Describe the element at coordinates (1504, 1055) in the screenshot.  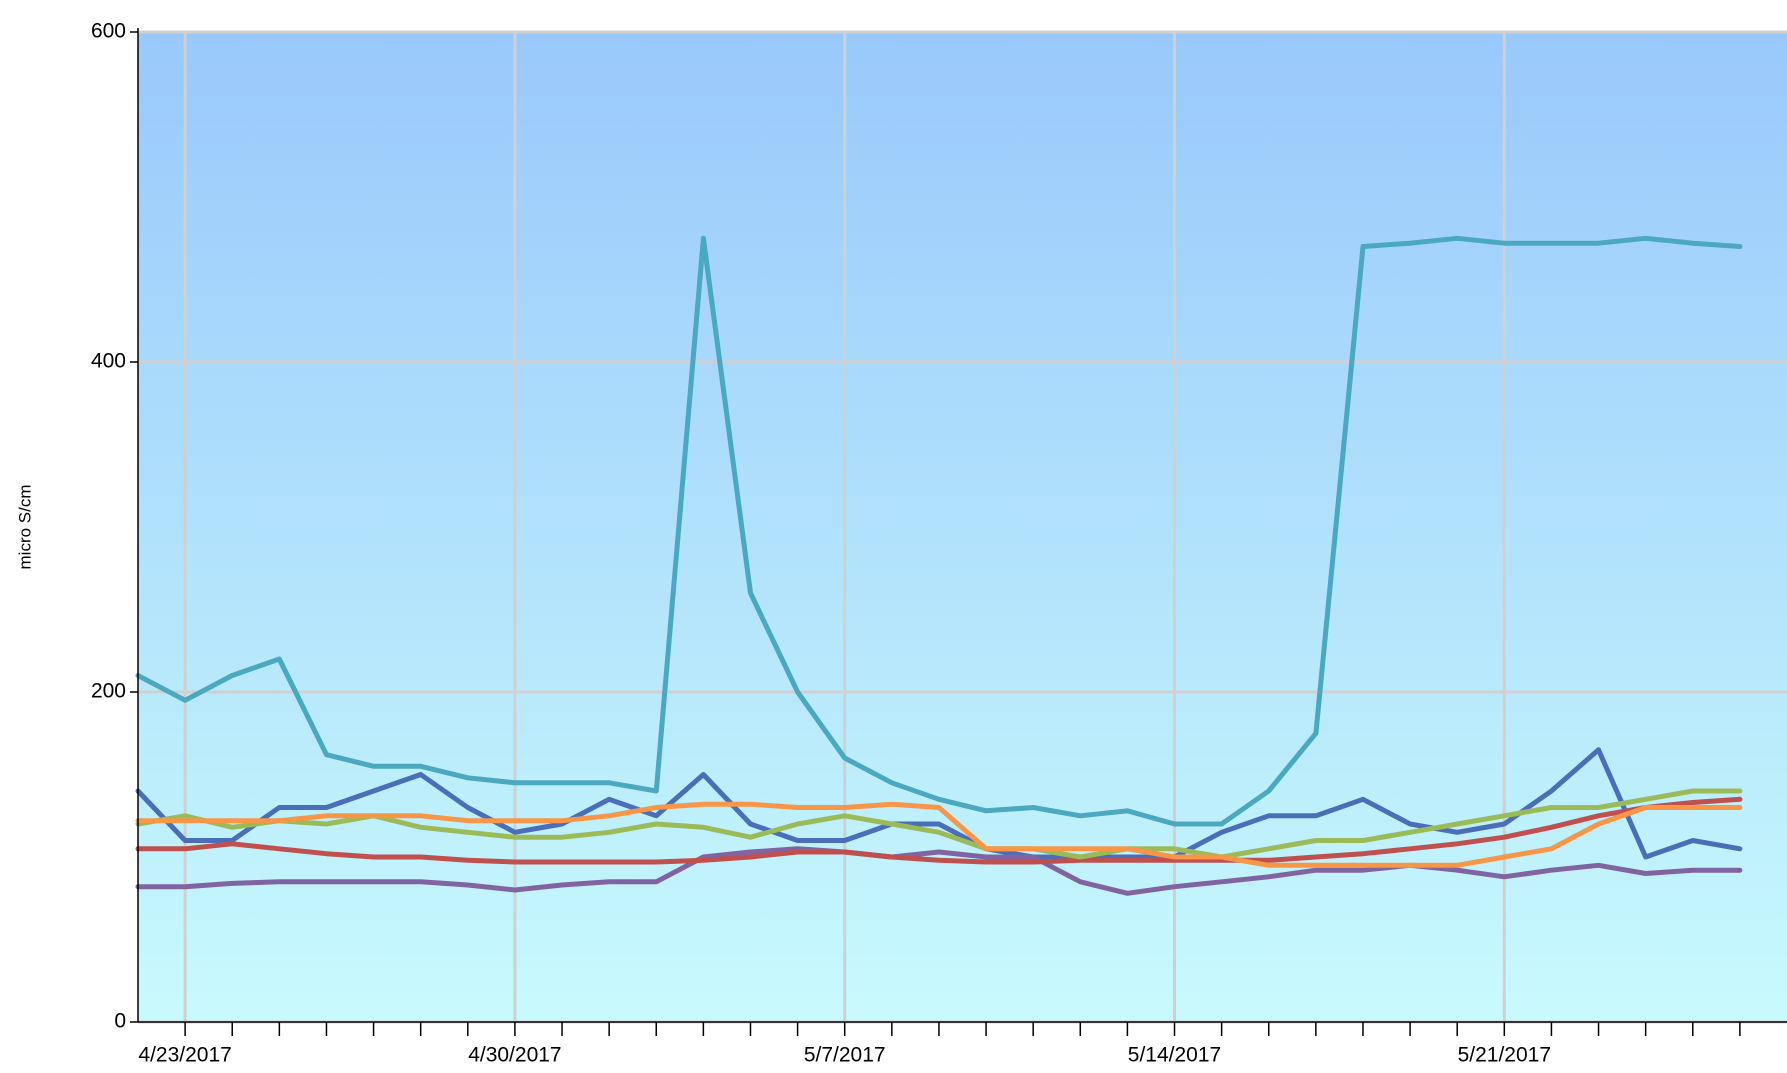
I see `x-tick-label: 5/21/2017` at that location.